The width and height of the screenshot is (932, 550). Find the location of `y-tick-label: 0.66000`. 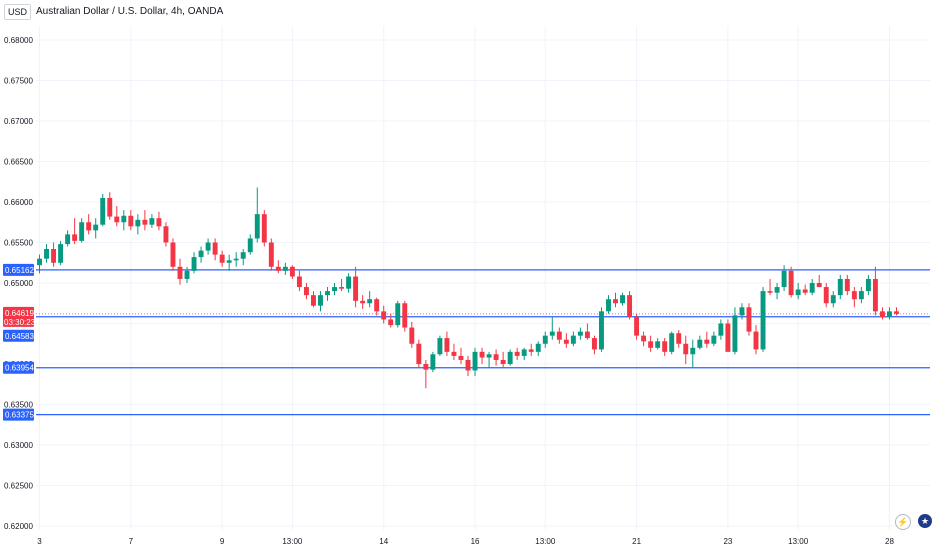

y-tick-label: 0.66000 is located at coordinates (18, 202).